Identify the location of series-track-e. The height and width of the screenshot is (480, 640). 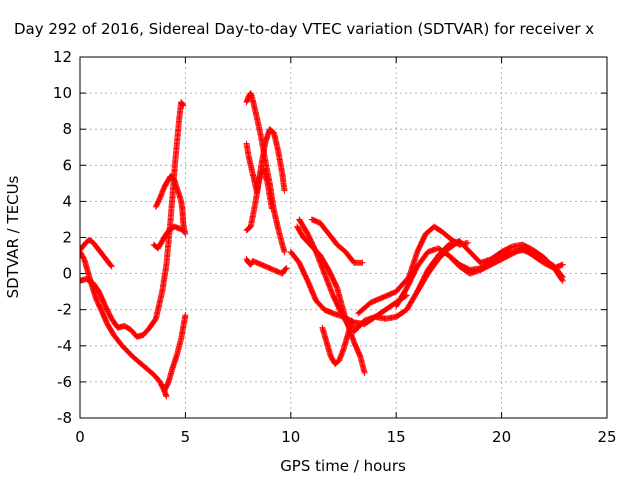
(168, 237).